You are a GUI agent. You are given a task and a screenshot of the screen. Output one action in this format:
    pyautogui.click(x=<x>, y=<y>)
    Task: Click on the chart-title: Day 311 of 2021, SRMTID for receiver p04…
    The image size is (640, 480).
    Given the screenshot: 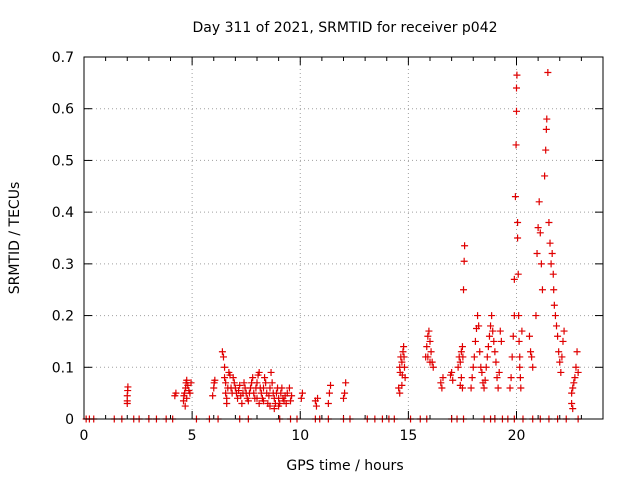 What is the action you would take?
    pyautogui.click(x=344, y=28)
    